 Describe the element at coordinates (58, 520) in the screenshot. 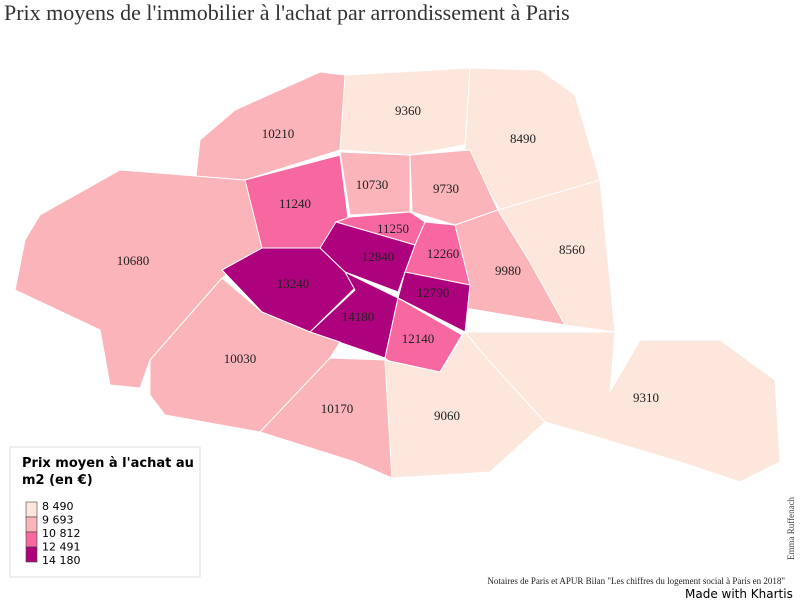

I see `legend-label: 9 693` at that location.